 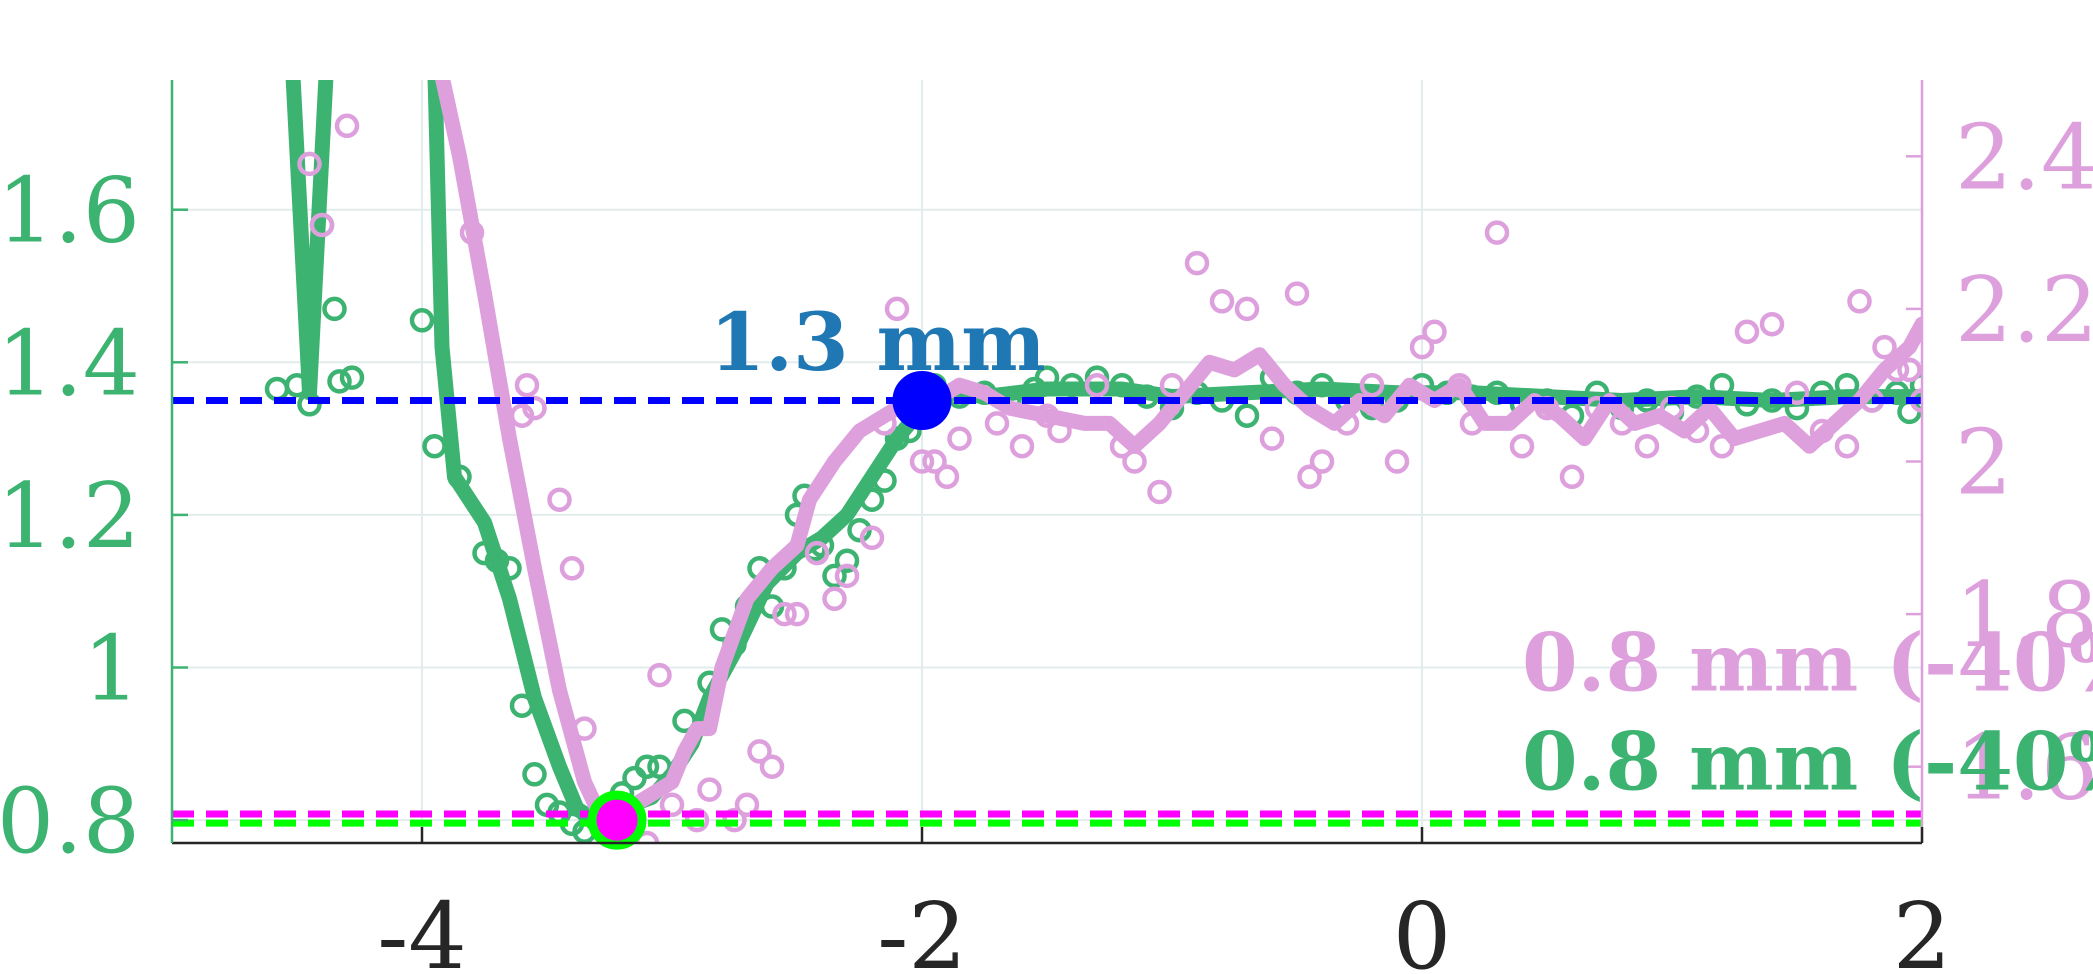 I want to click on x-tick-label: 0, so click(x=1422, y=928).